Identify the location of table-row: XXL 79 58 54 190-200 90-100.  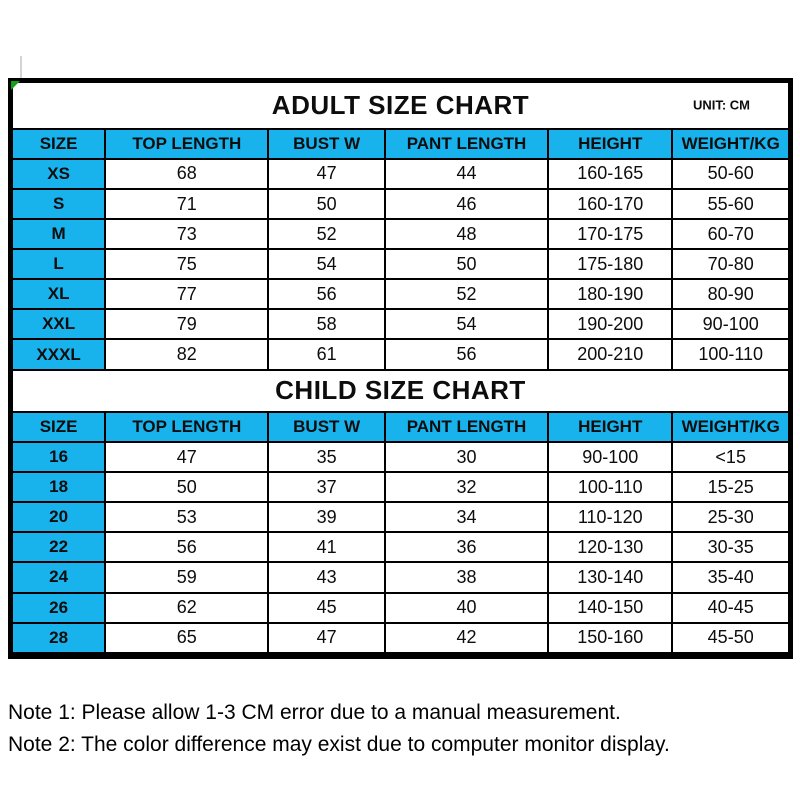
(400, 324).